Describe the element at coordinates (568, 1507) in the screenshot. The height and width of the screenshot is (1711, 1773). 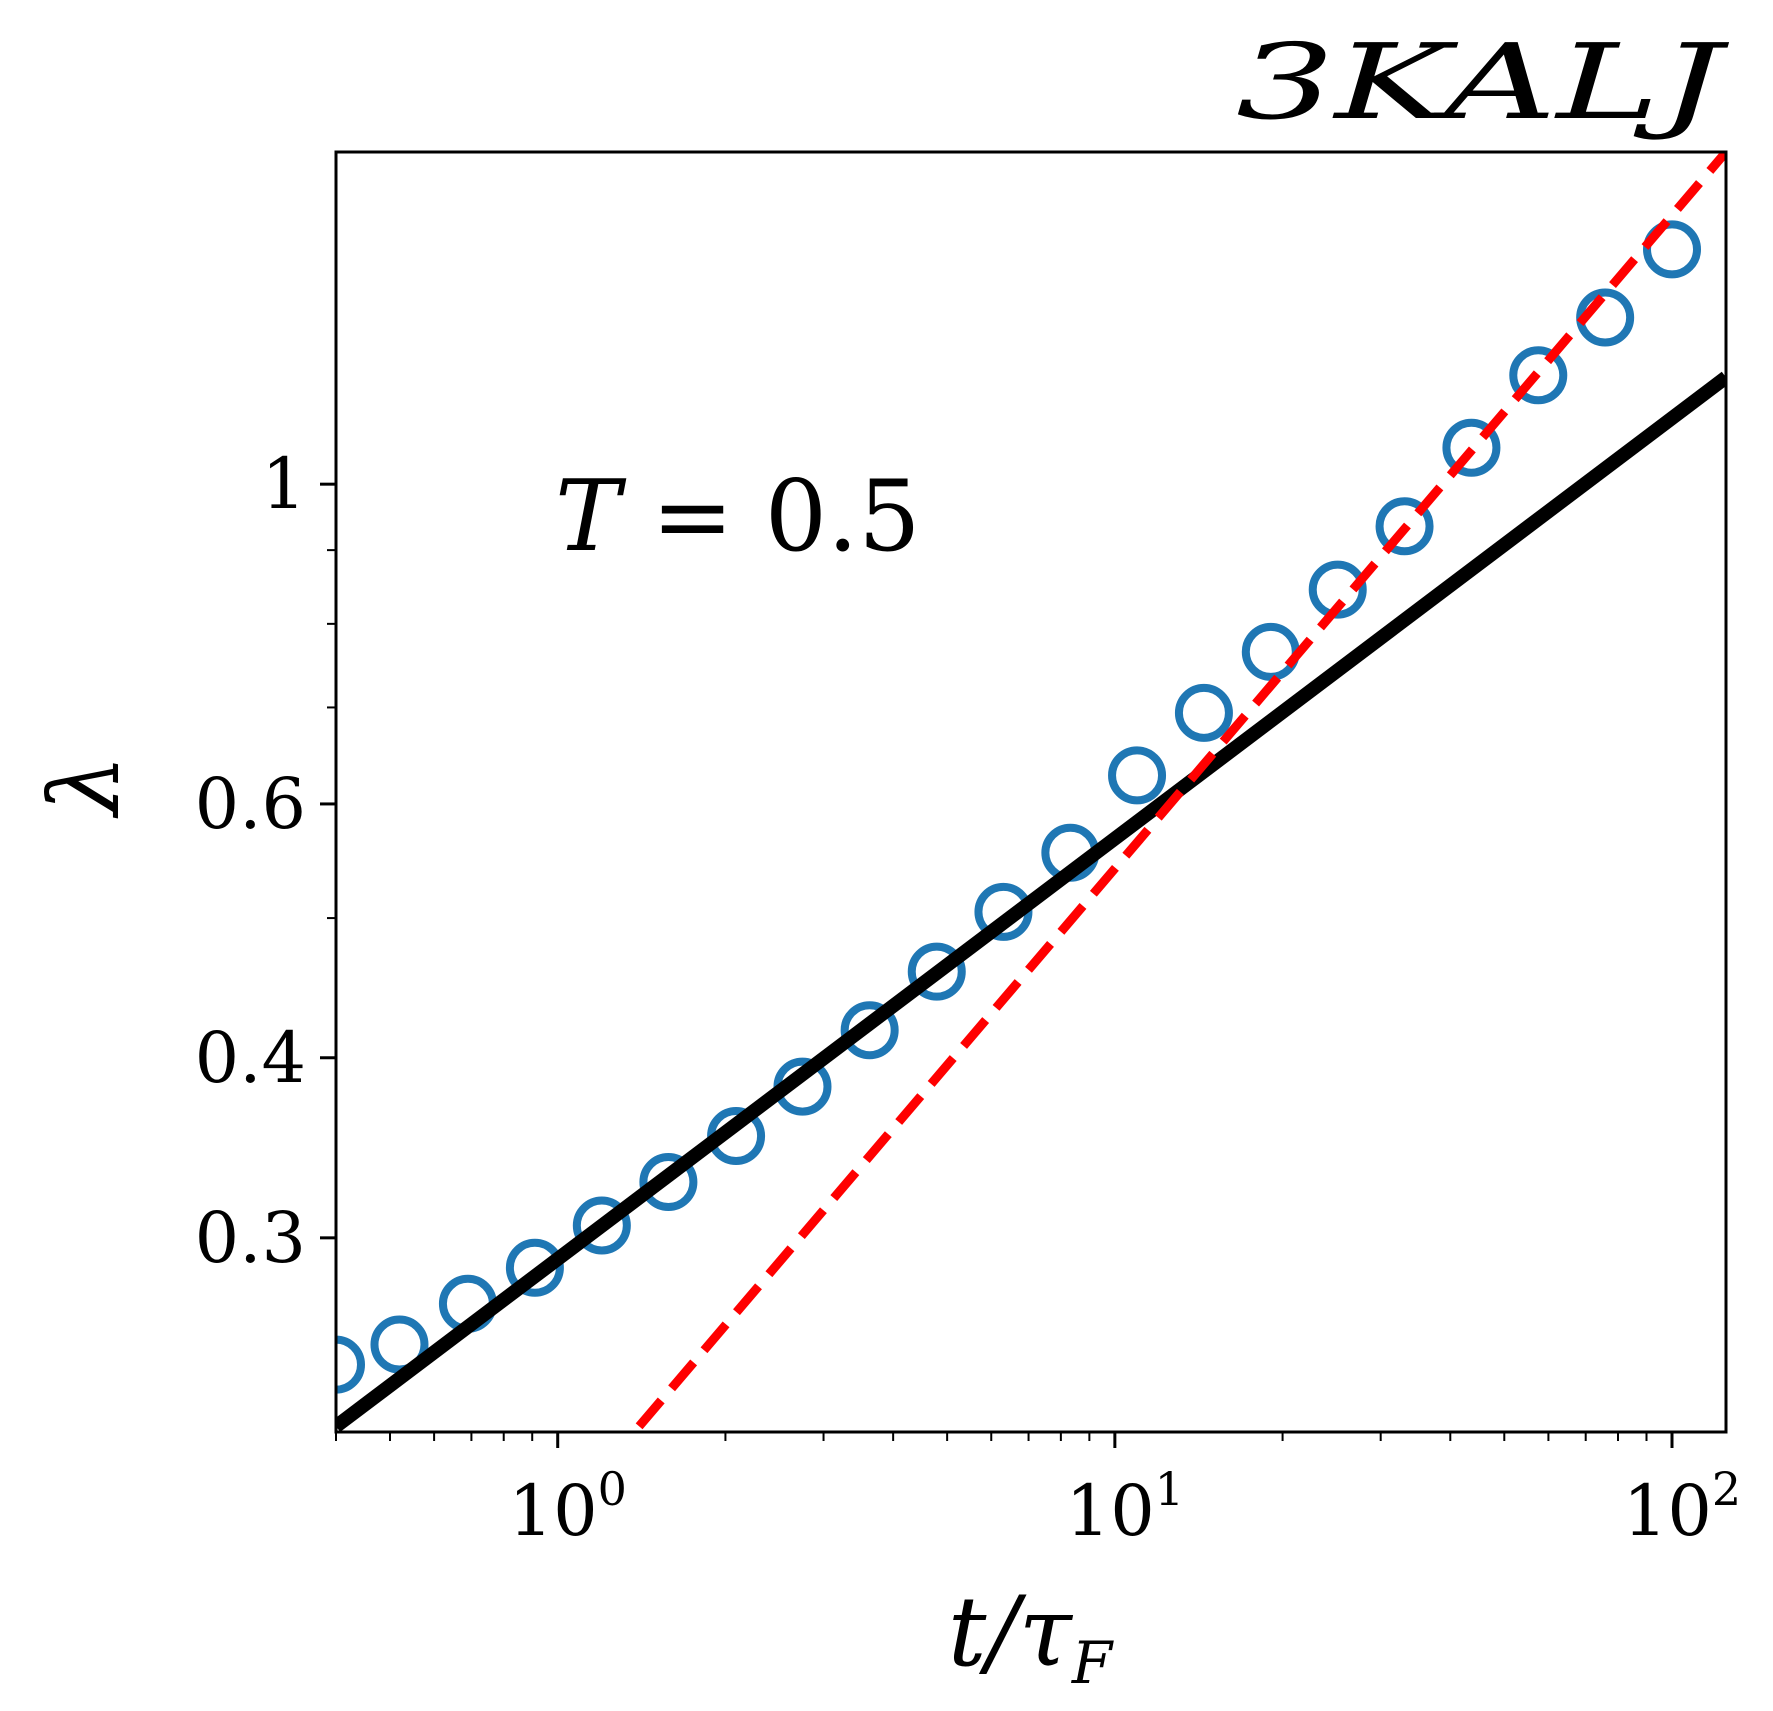
I see `x-tick-label: 10⁰` at that location.